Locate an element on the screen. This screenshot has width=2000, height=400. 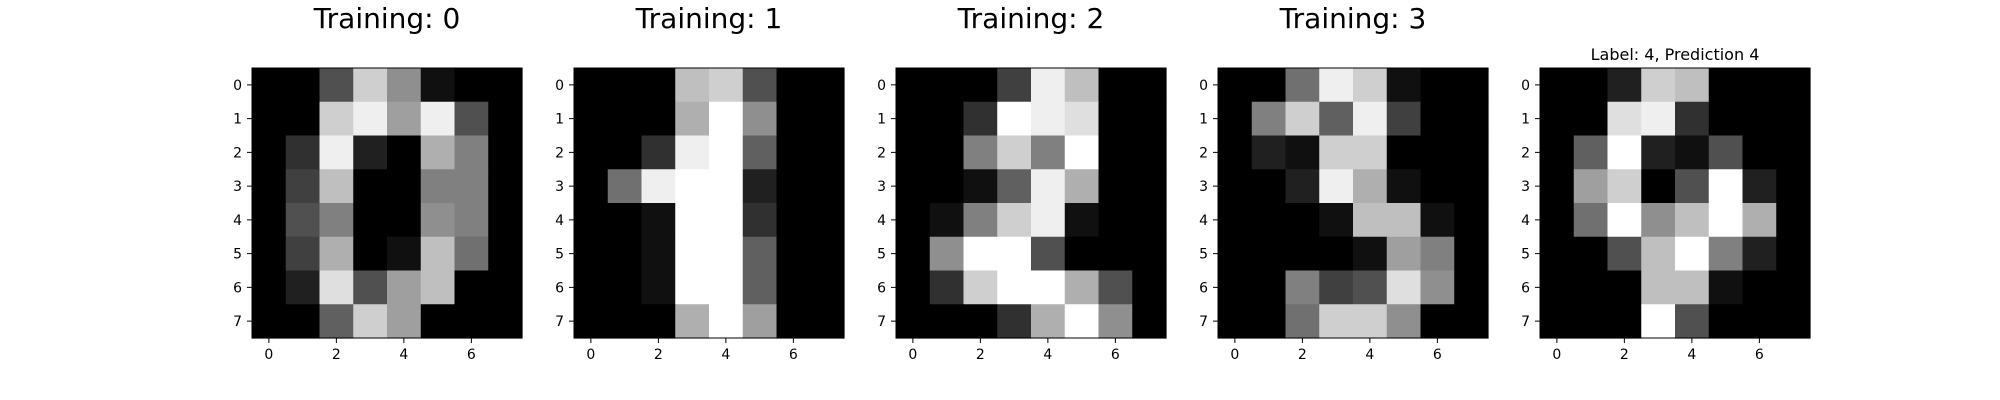
digit-panel-2: Training: 2 0 2 4 6 0 1 2 3 4 5 6 7 is located at coordinates (1022, 182).